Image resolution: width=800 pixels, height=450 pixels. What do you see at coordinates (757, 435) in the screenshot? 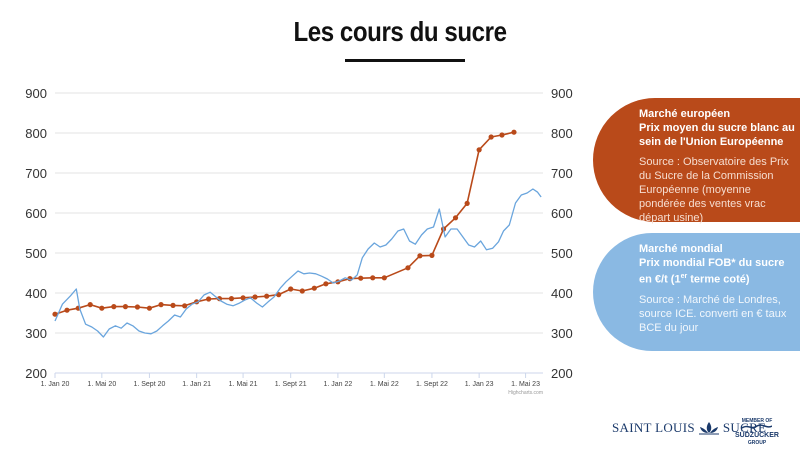
I see `logo-sub-mid: SÜDZUCKER` at bounding box center [757, 435].